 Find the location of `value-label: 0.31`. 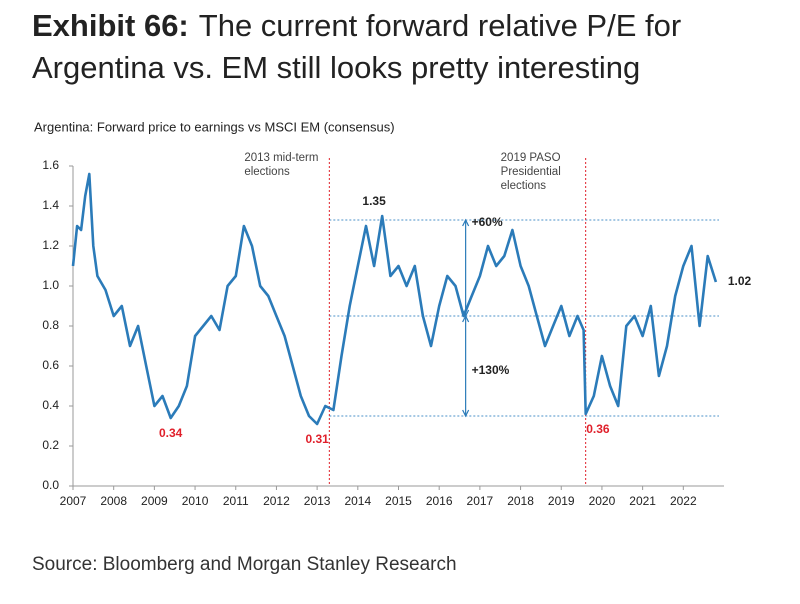

value-label: 0.31 is located at coordinates (317, 439).